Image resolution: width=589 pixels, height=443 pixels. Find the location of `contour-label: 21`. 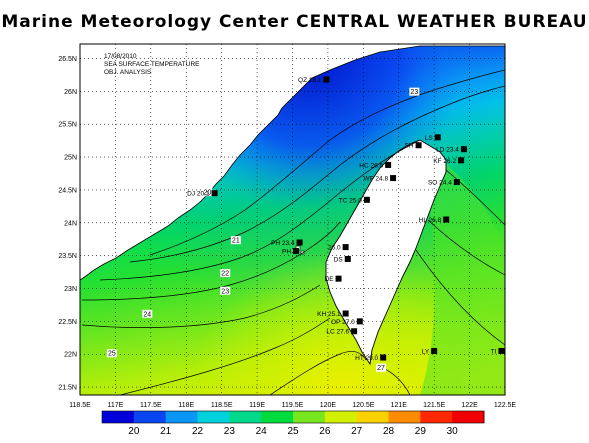

contour-label: 21 is located at coordinates (235, 240).